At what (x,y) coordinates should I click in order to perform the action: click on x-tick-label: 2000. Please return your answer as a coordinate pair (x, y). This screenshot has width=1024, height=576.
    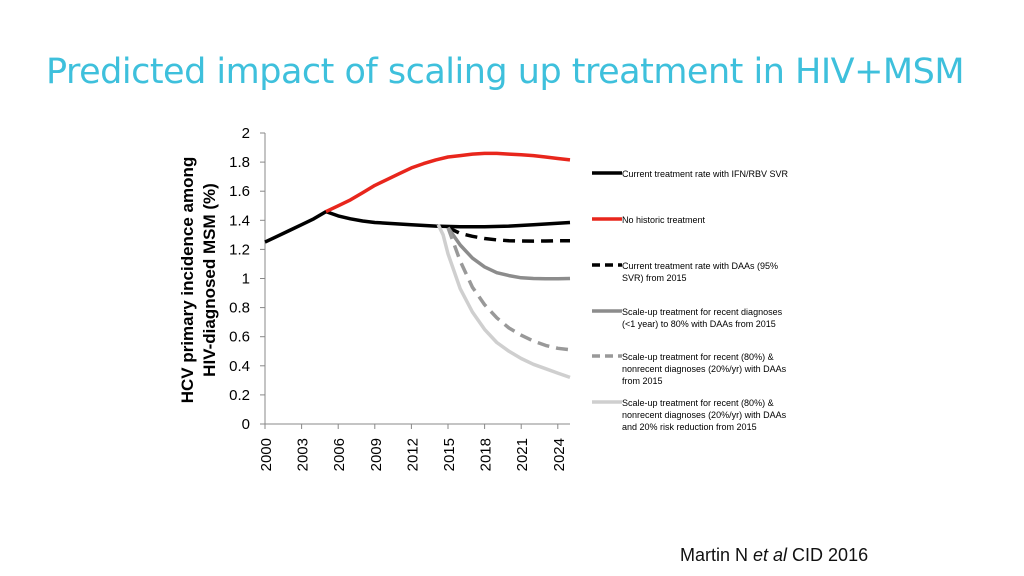
    Looking at the image, I should click on (266, 454).